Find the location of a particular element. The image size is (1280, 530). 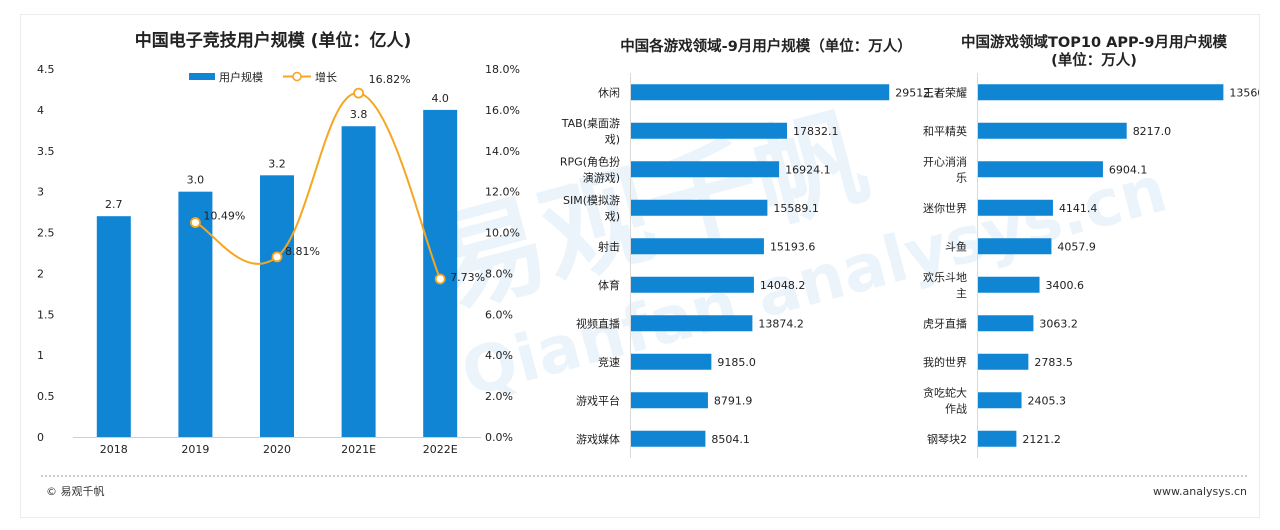

y-left-tick: 0 is located at coordinates (40, 437).